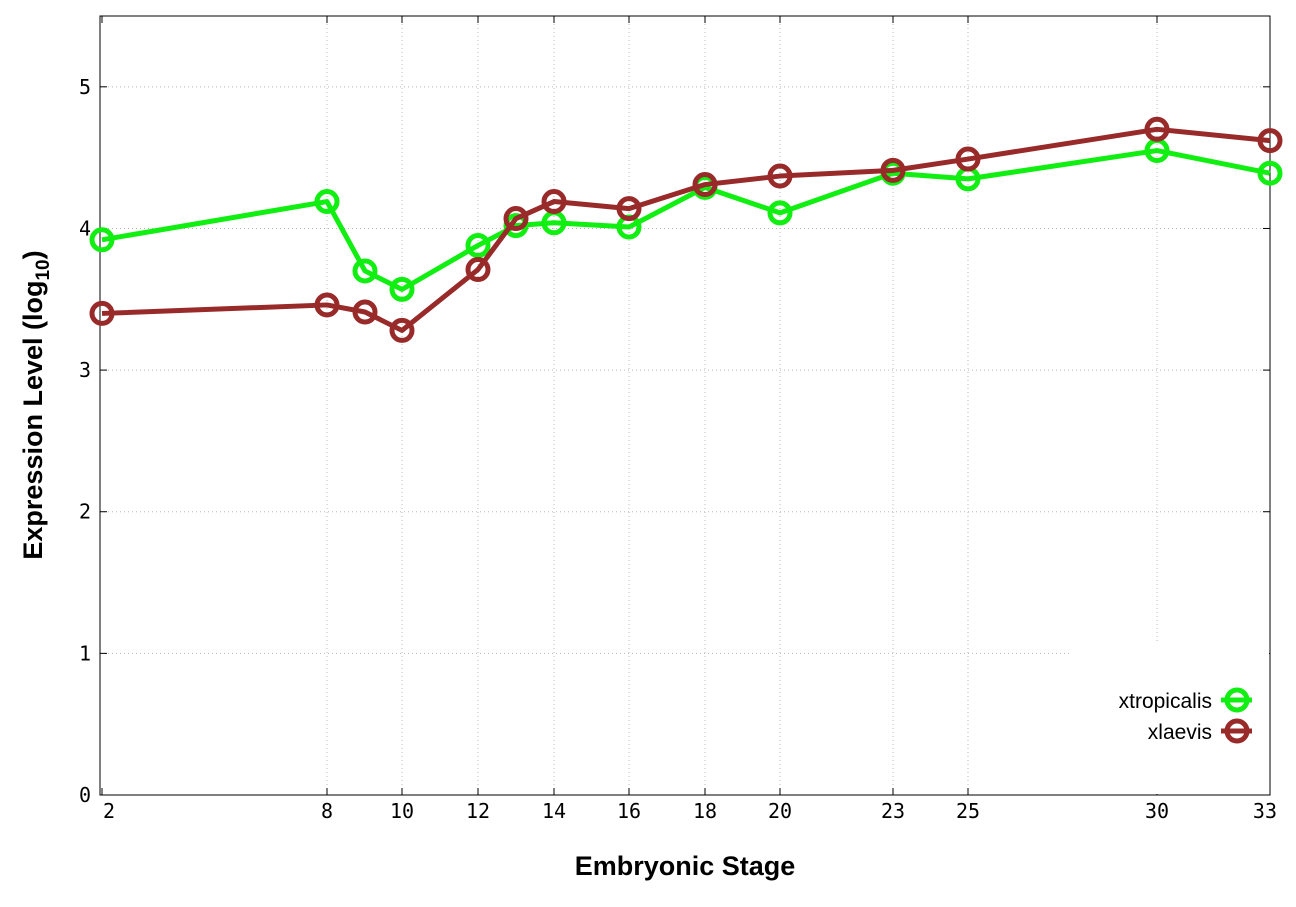  I want to click on legend-item-xtropicalis: xtropicalis, so click(1185, 700).